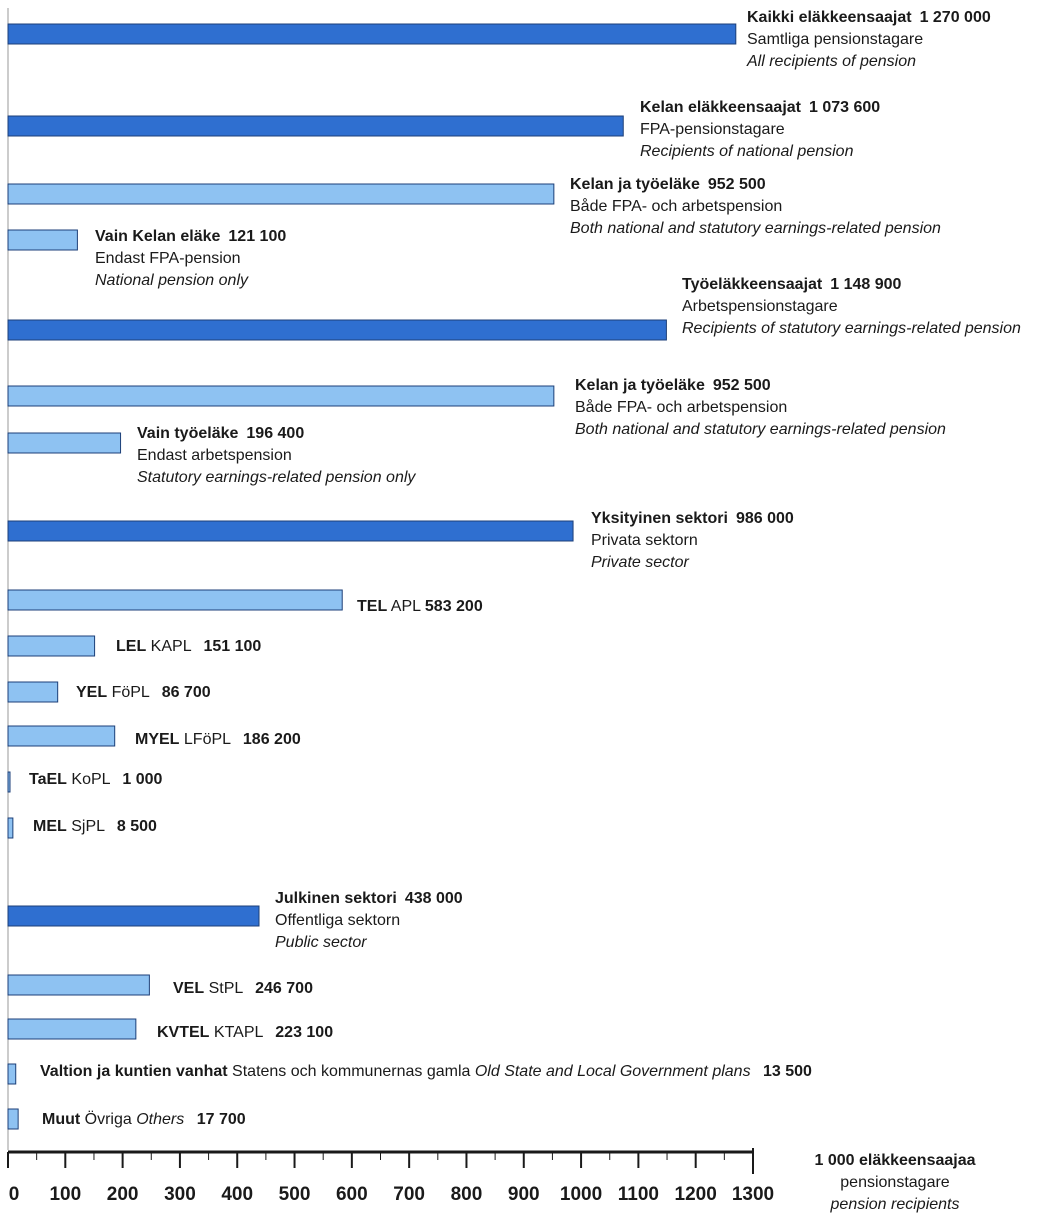  Describe the element at coordinates (787, 1071) in the screenshot. I see `label-value: 13 500` at that location.